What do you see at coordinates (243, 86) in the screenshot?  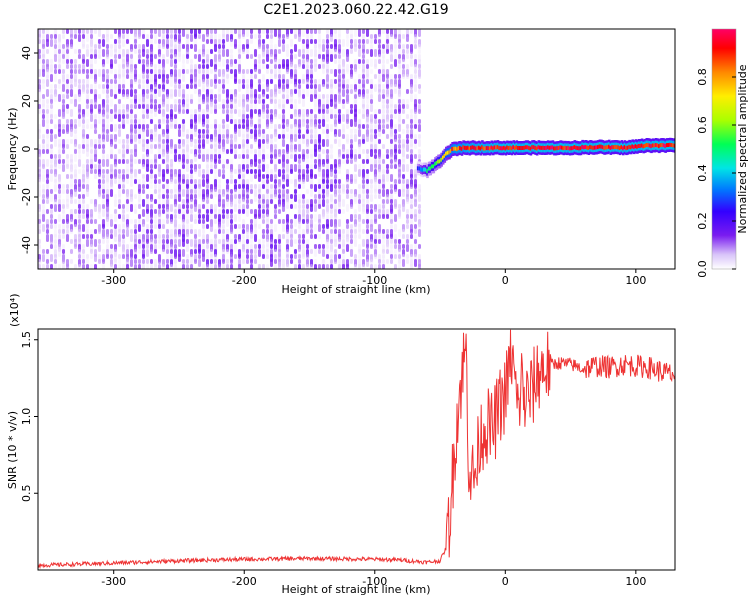 I see `noise-cell-1921` at bounding box center [243, 86].